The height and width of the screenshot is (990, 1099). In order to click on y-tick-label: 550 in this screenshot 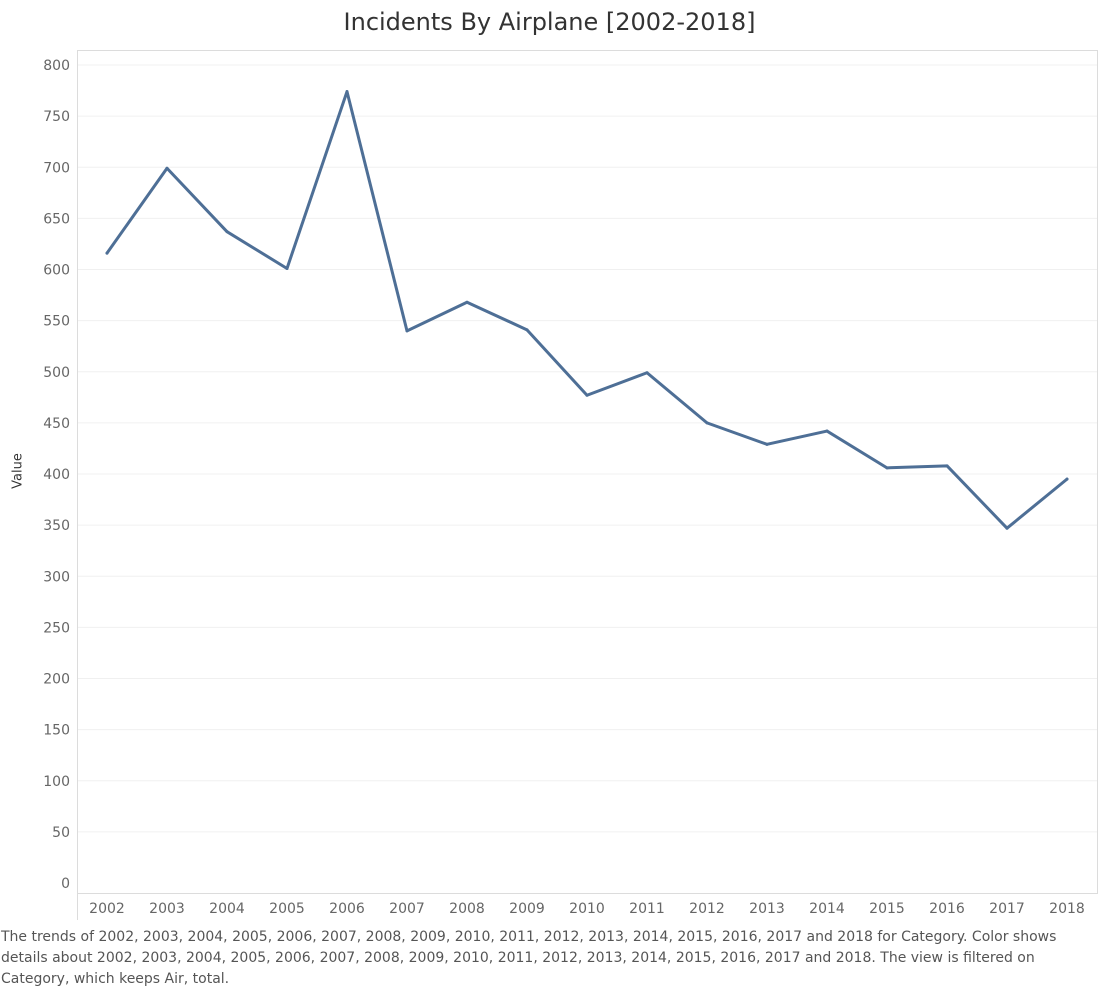, I will do `click(56, 322)`.